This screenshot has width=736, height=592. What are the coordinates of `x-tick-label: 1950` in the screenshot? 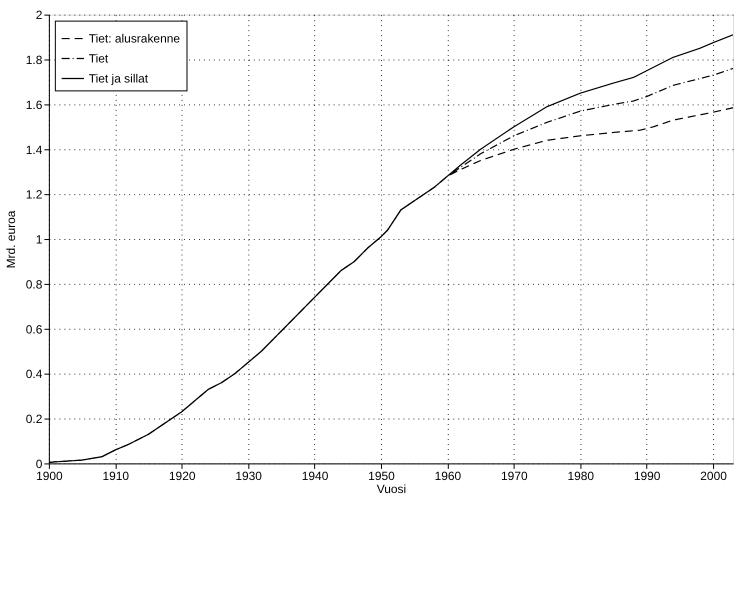 It's located at (382, 475).